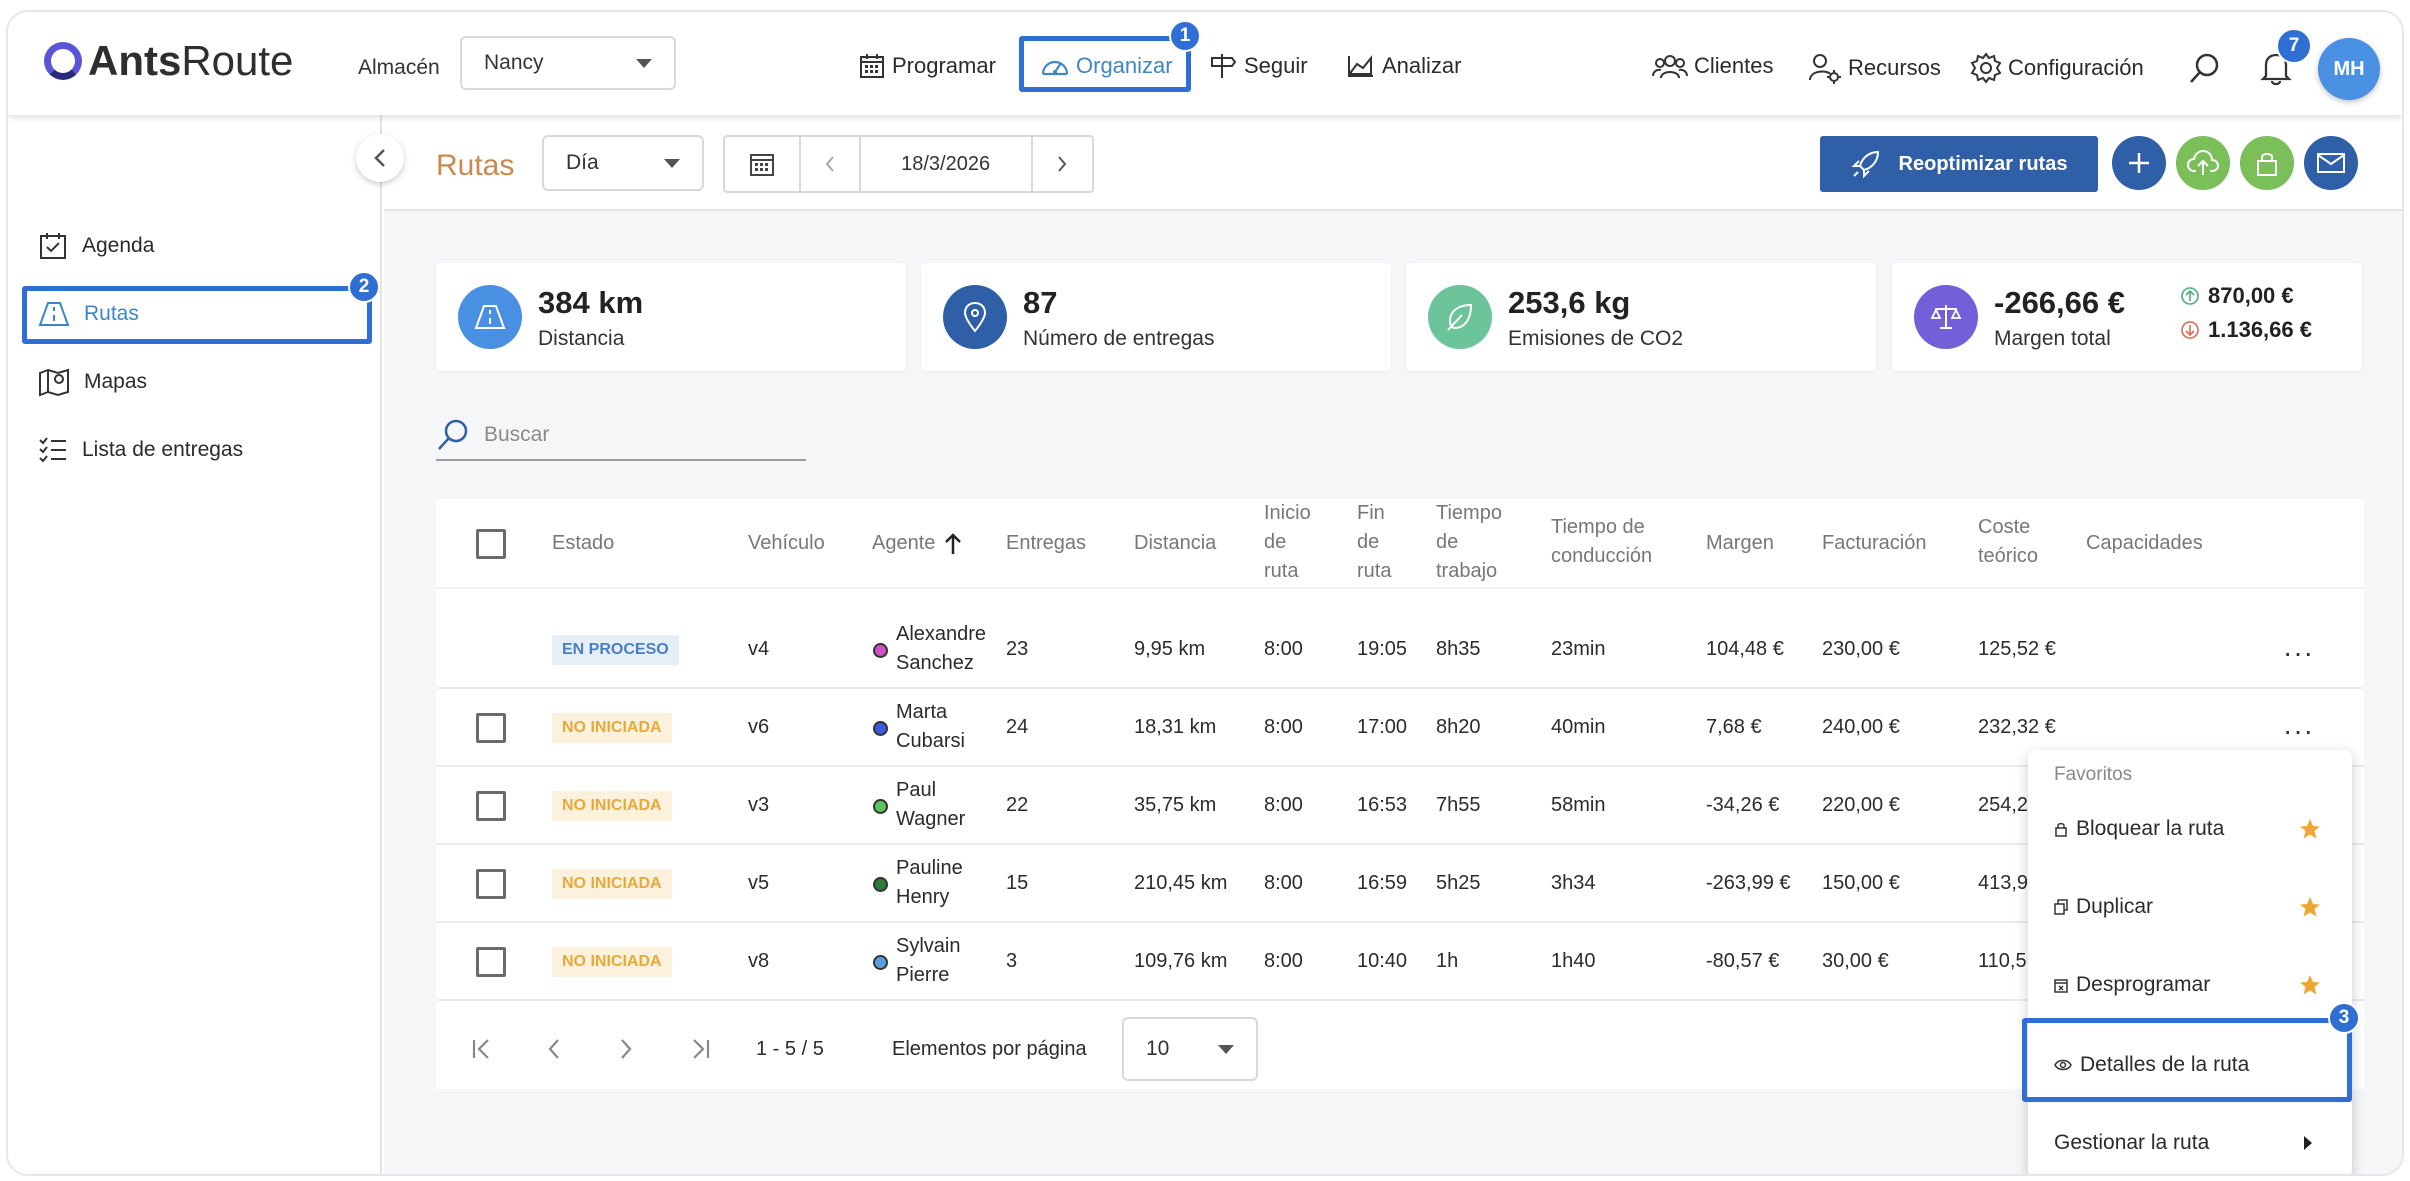 The width and height of the screenshot is (2410, 1181). What do you see at coordinates (2267, 163) in the screenshot?
I see `lock-button` at bounding box center [2267, 163].